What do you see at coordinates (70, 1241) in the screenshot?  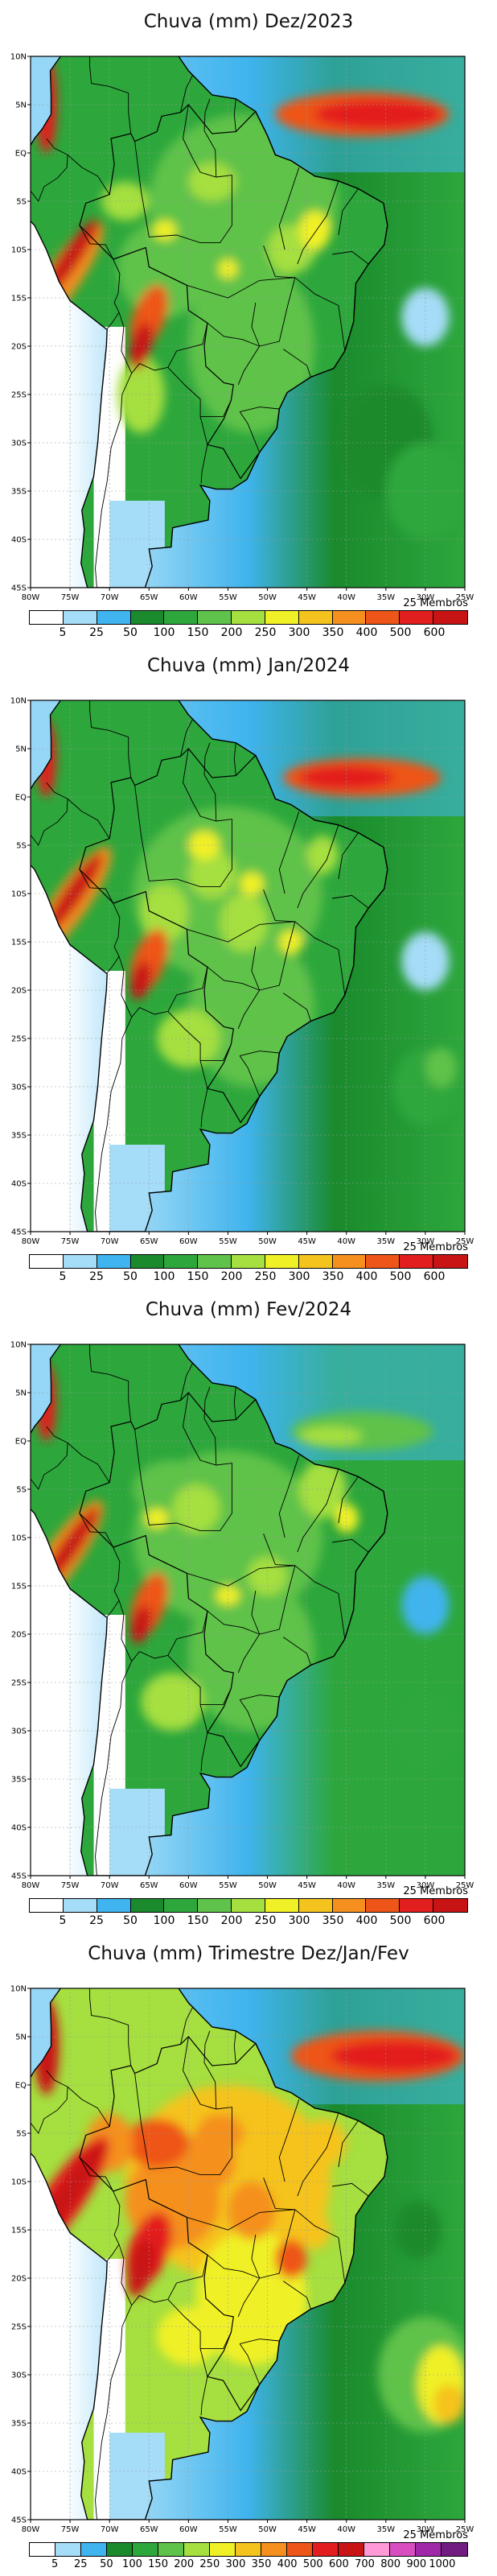 I see `lon-label: 75W` at bounding box center [70, 1241].